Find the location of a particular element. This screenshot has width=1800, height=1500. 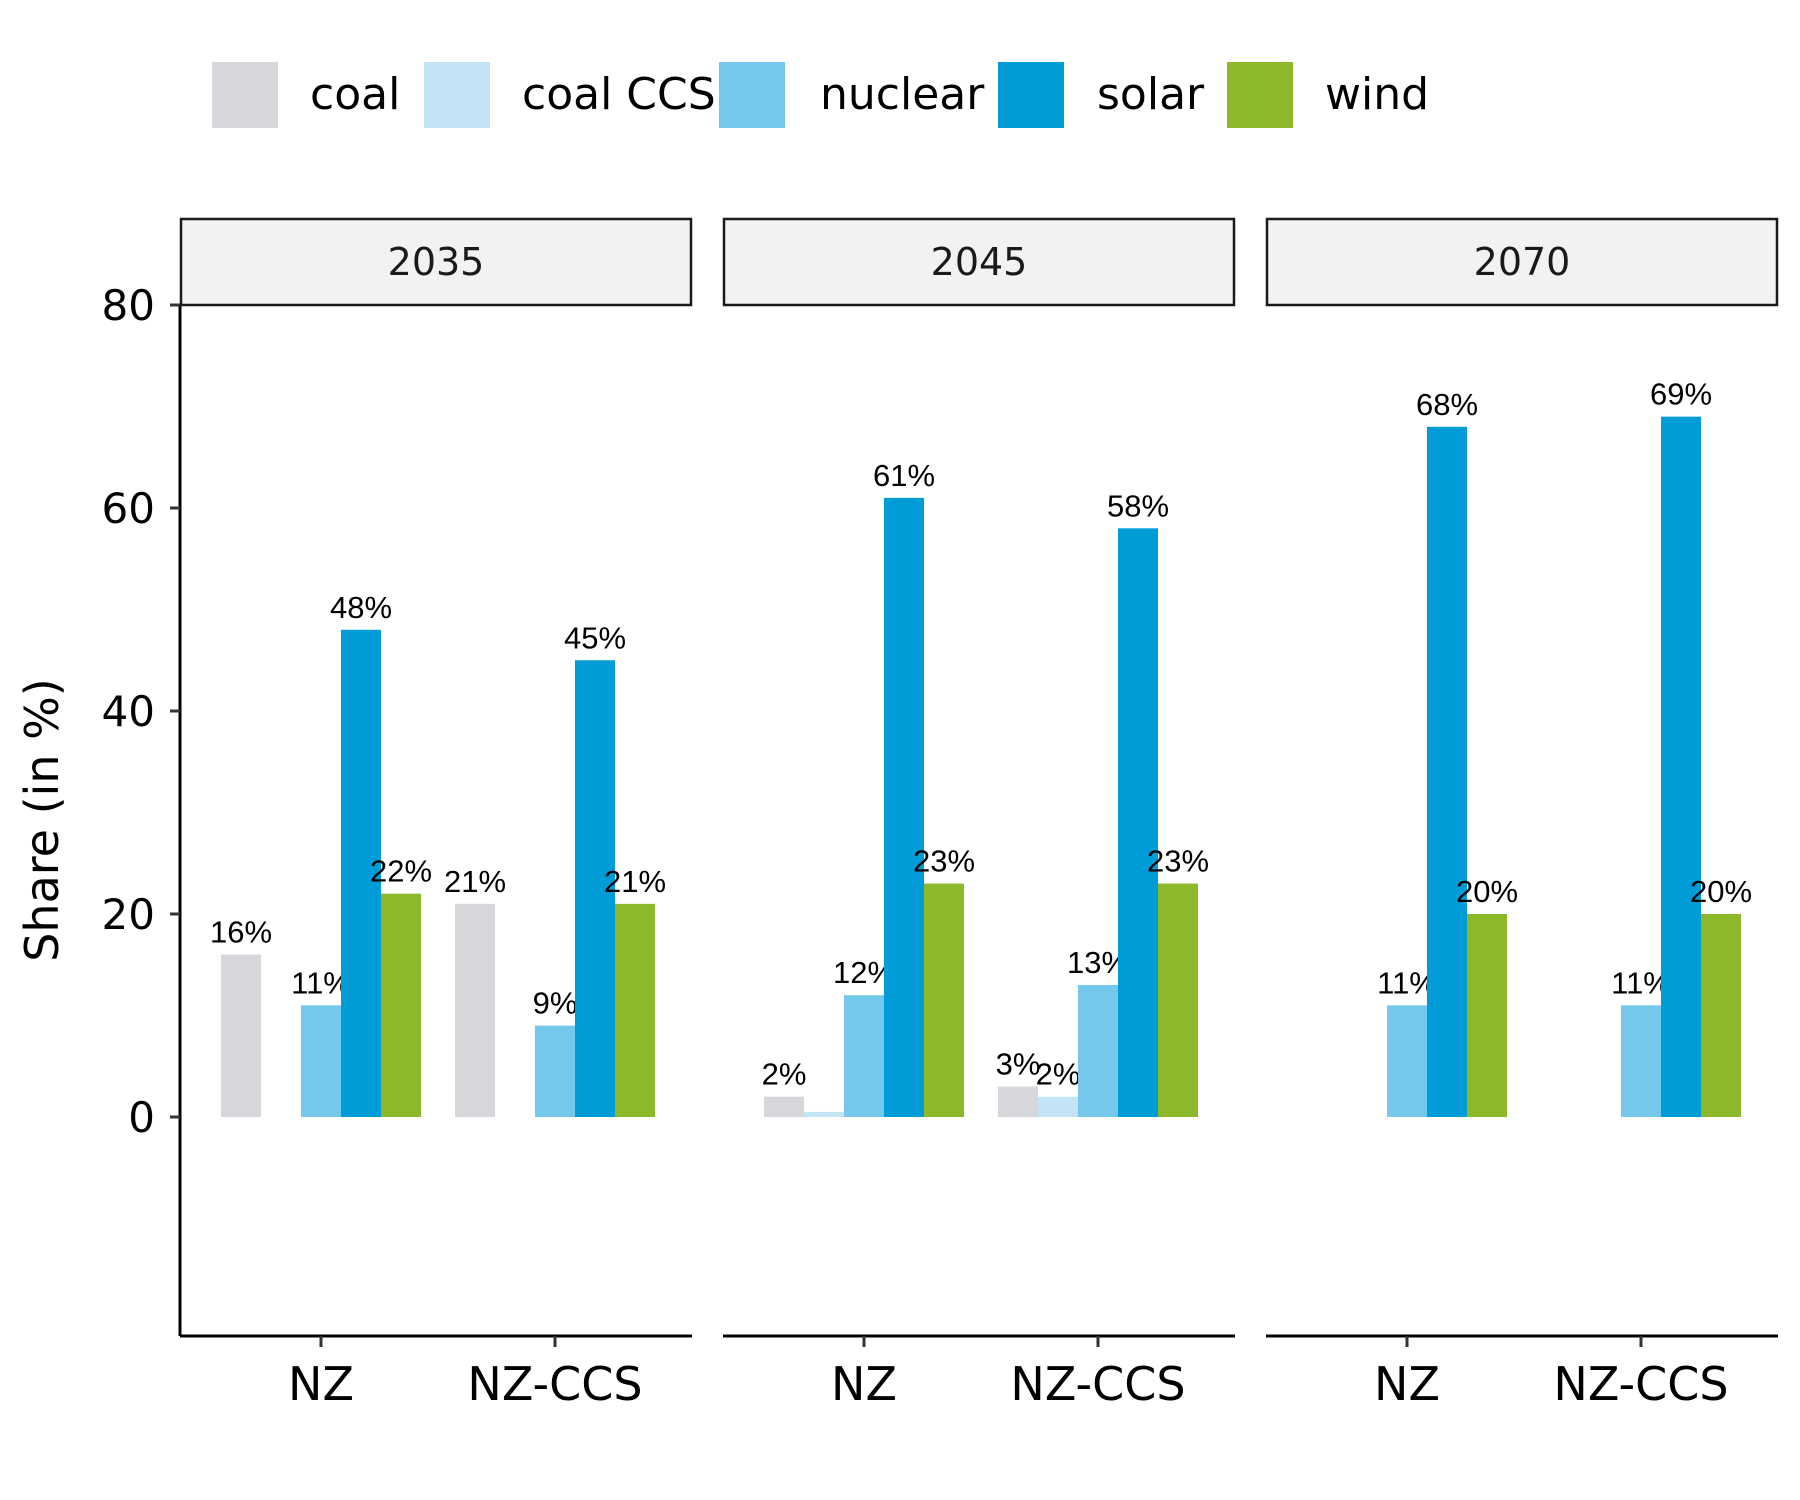

bar-2035-nz-wind is located at coordinates (401, 1005).